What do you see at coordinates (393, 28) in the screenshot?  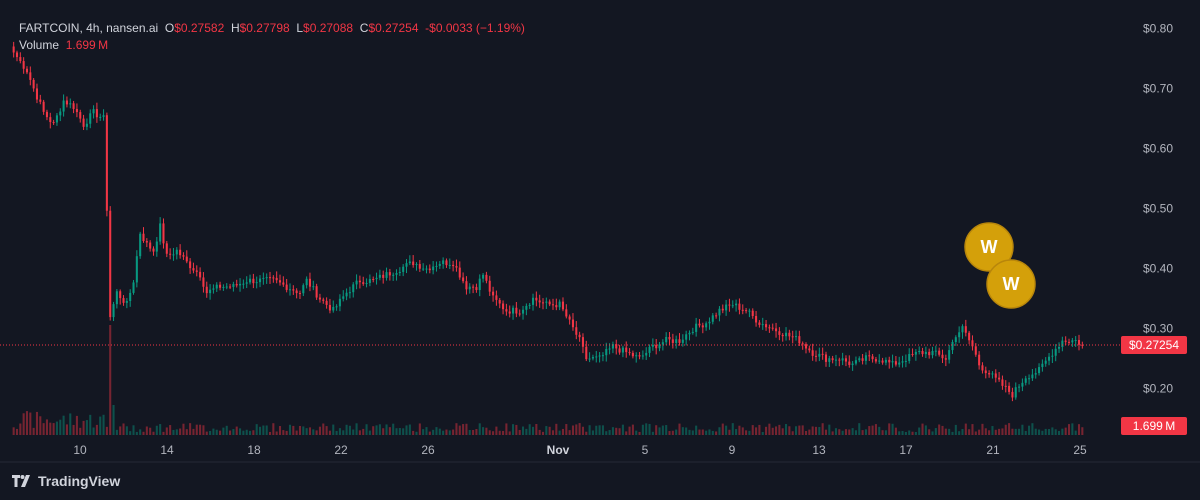 I see `close-value: $0.27254` at bounding box center [393, 28].